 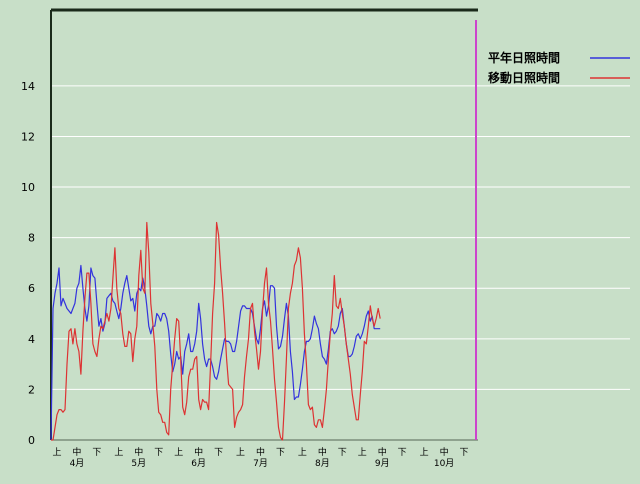 I want to click on y-tick-label: 14, so click(x=28, y=86).